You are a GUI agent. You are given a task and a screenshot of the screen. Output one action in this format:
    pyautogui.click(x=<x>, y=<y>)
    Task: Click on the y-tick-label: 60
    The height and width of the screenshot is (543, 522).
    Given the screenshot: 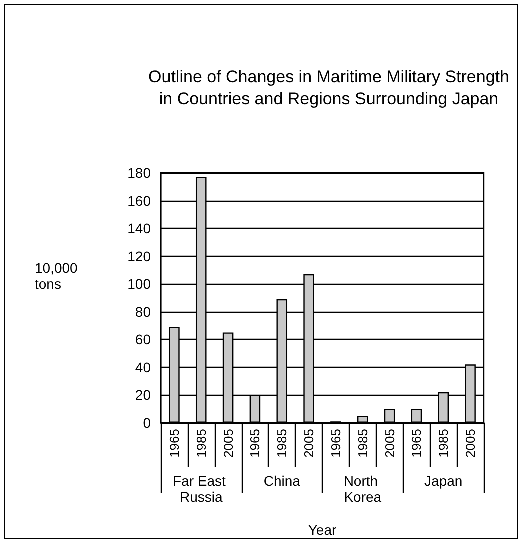 What is the action you would take?
    pyautogui.click(x=143, y=340)
    